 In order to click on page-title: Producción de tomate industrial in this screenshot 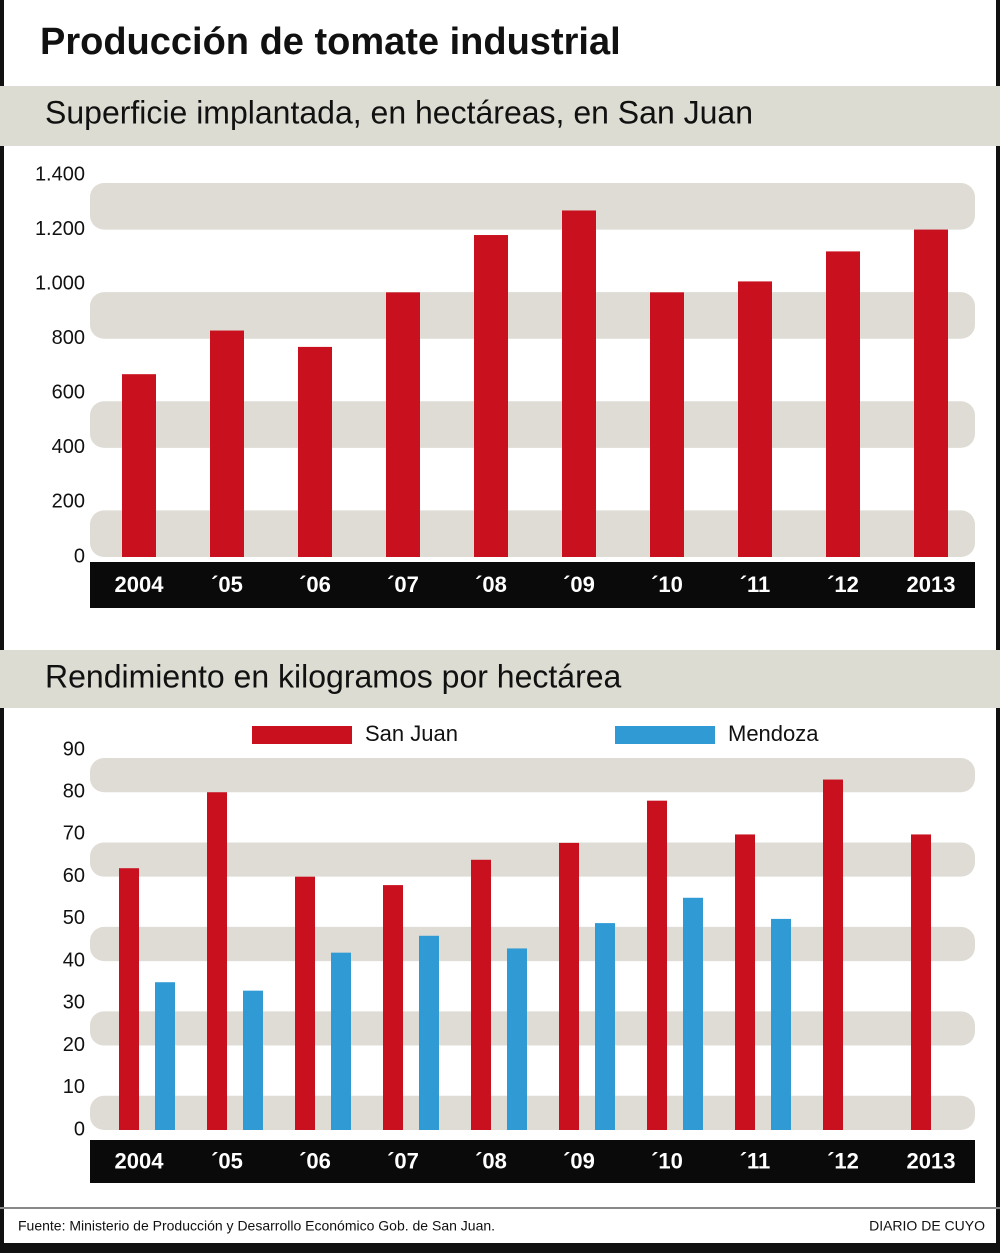, I will do `click(330, 42)`.